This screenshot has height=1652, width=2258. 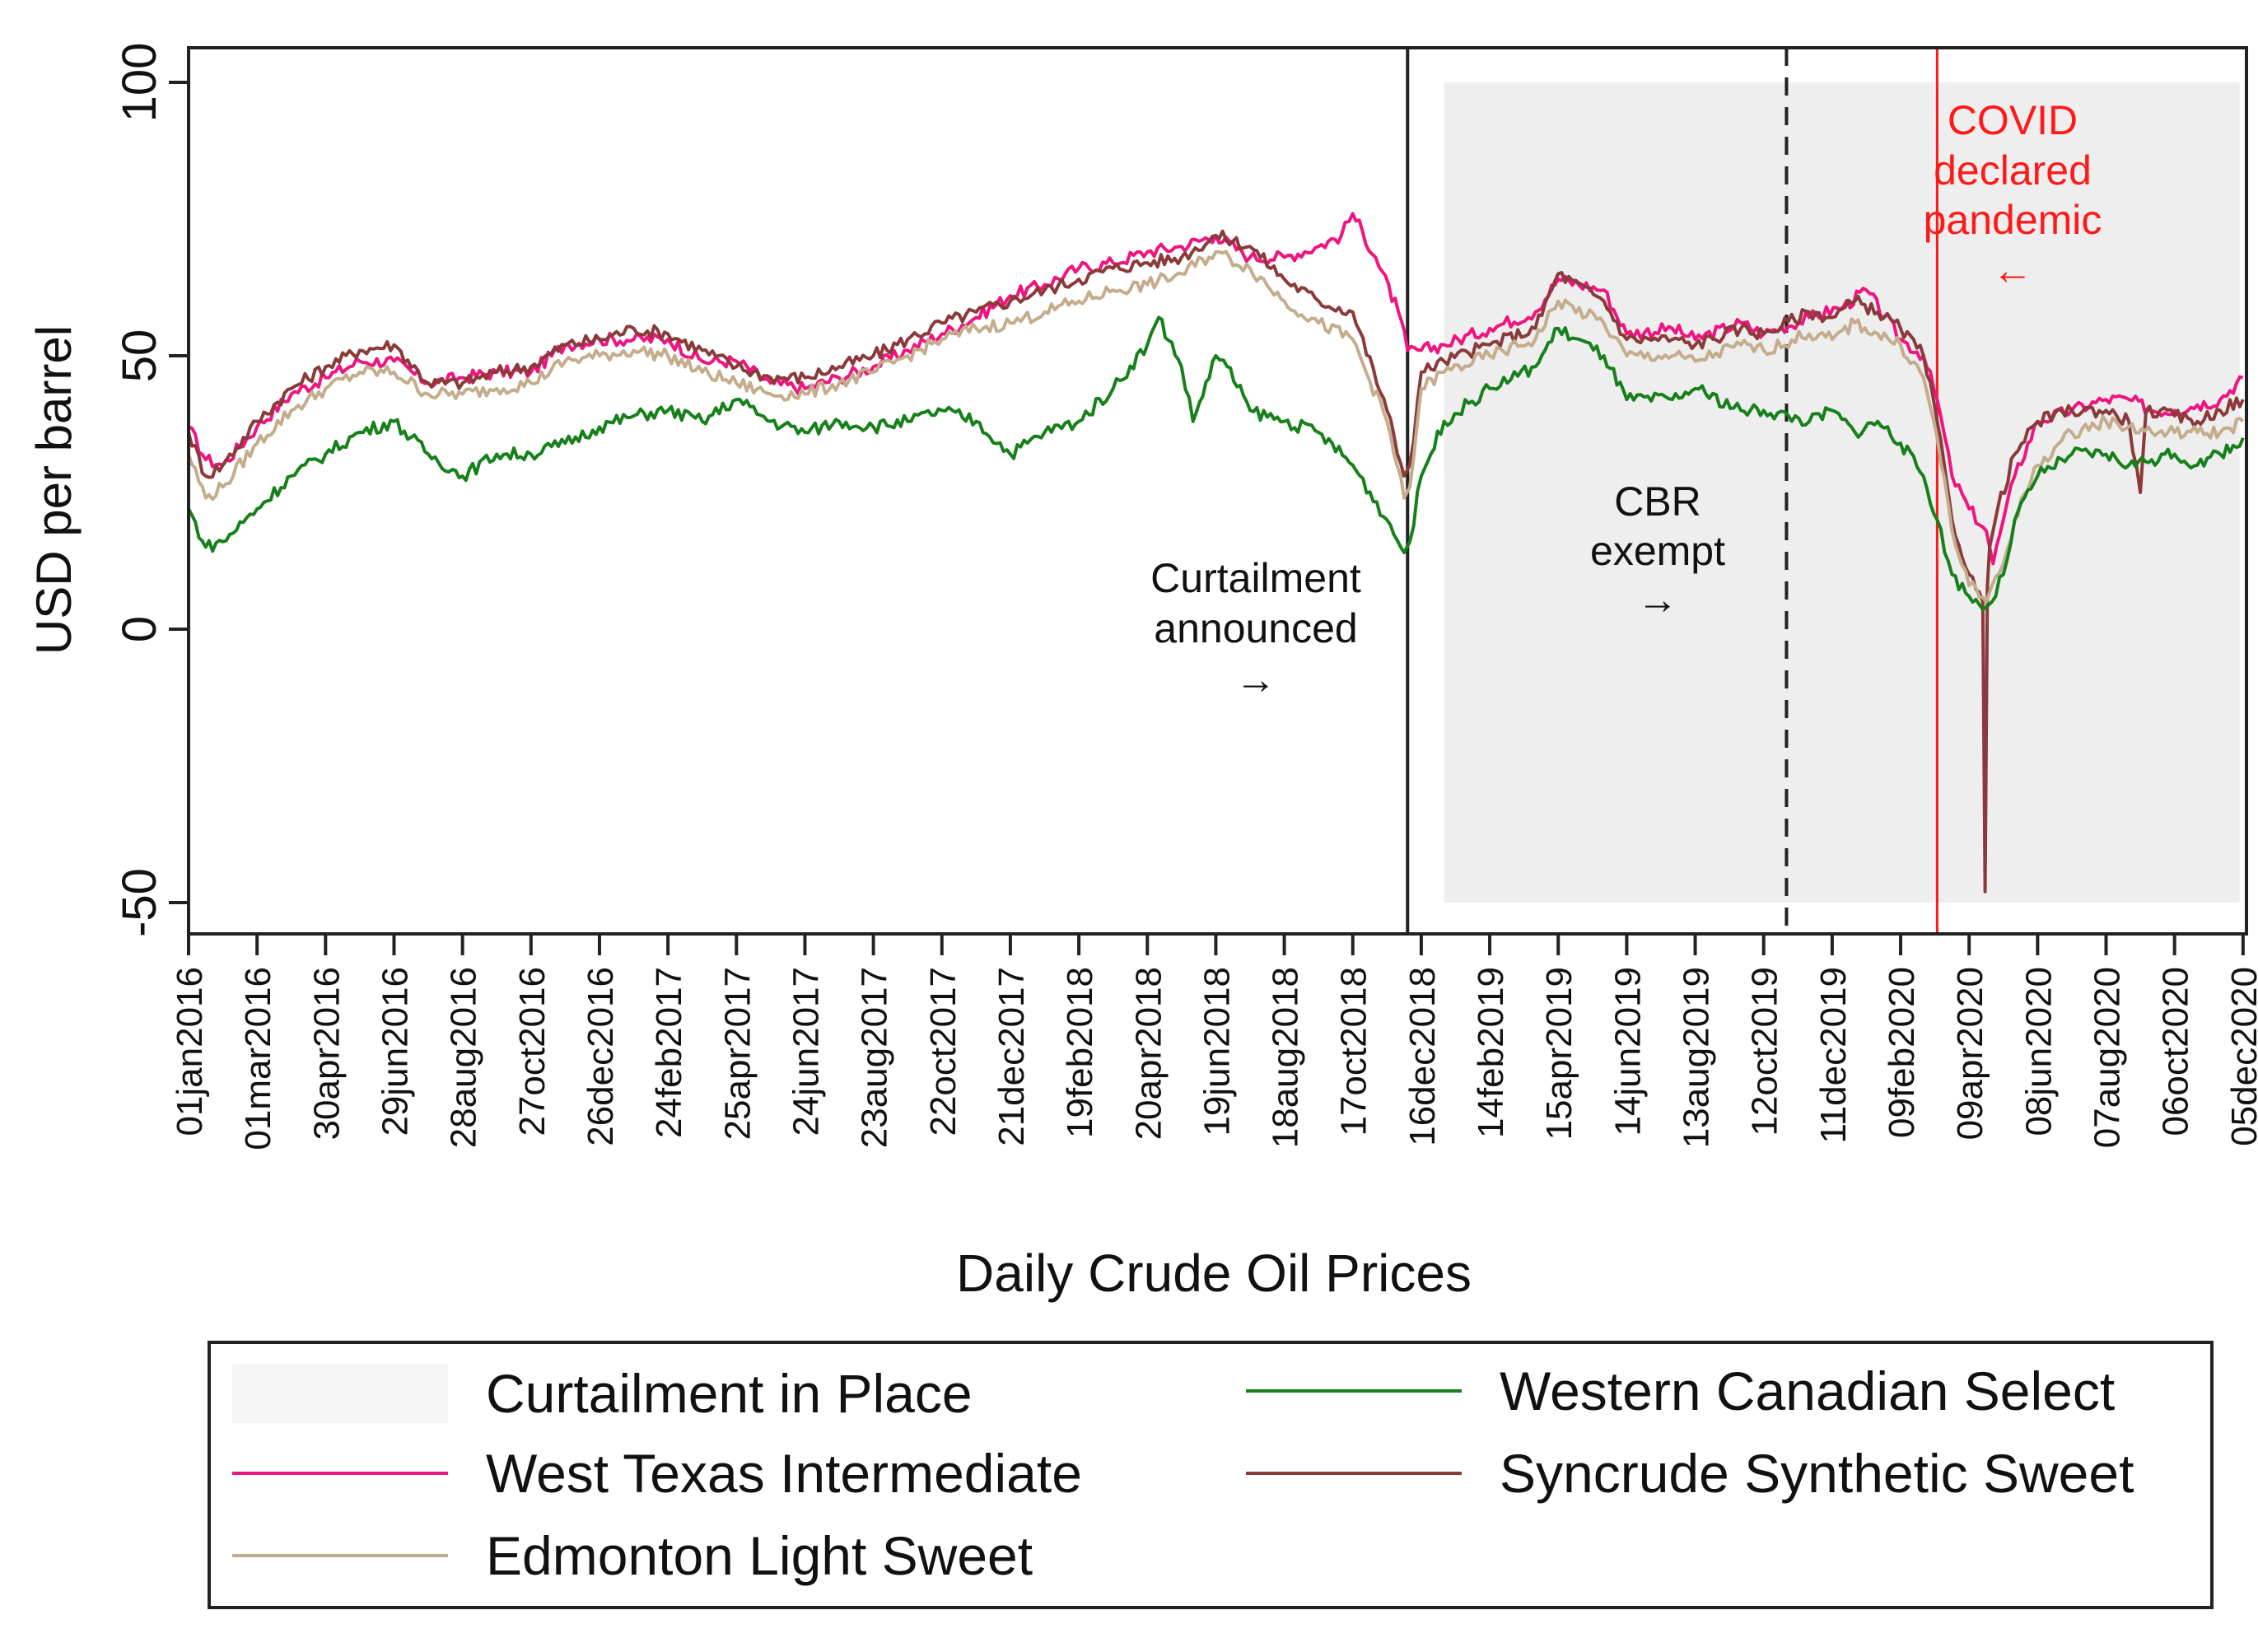 What do you see at coordinates (1657, 551) in the screenshot?
I see `annotation-cbr-line2: exempt` at bounding box center [1657, 551].